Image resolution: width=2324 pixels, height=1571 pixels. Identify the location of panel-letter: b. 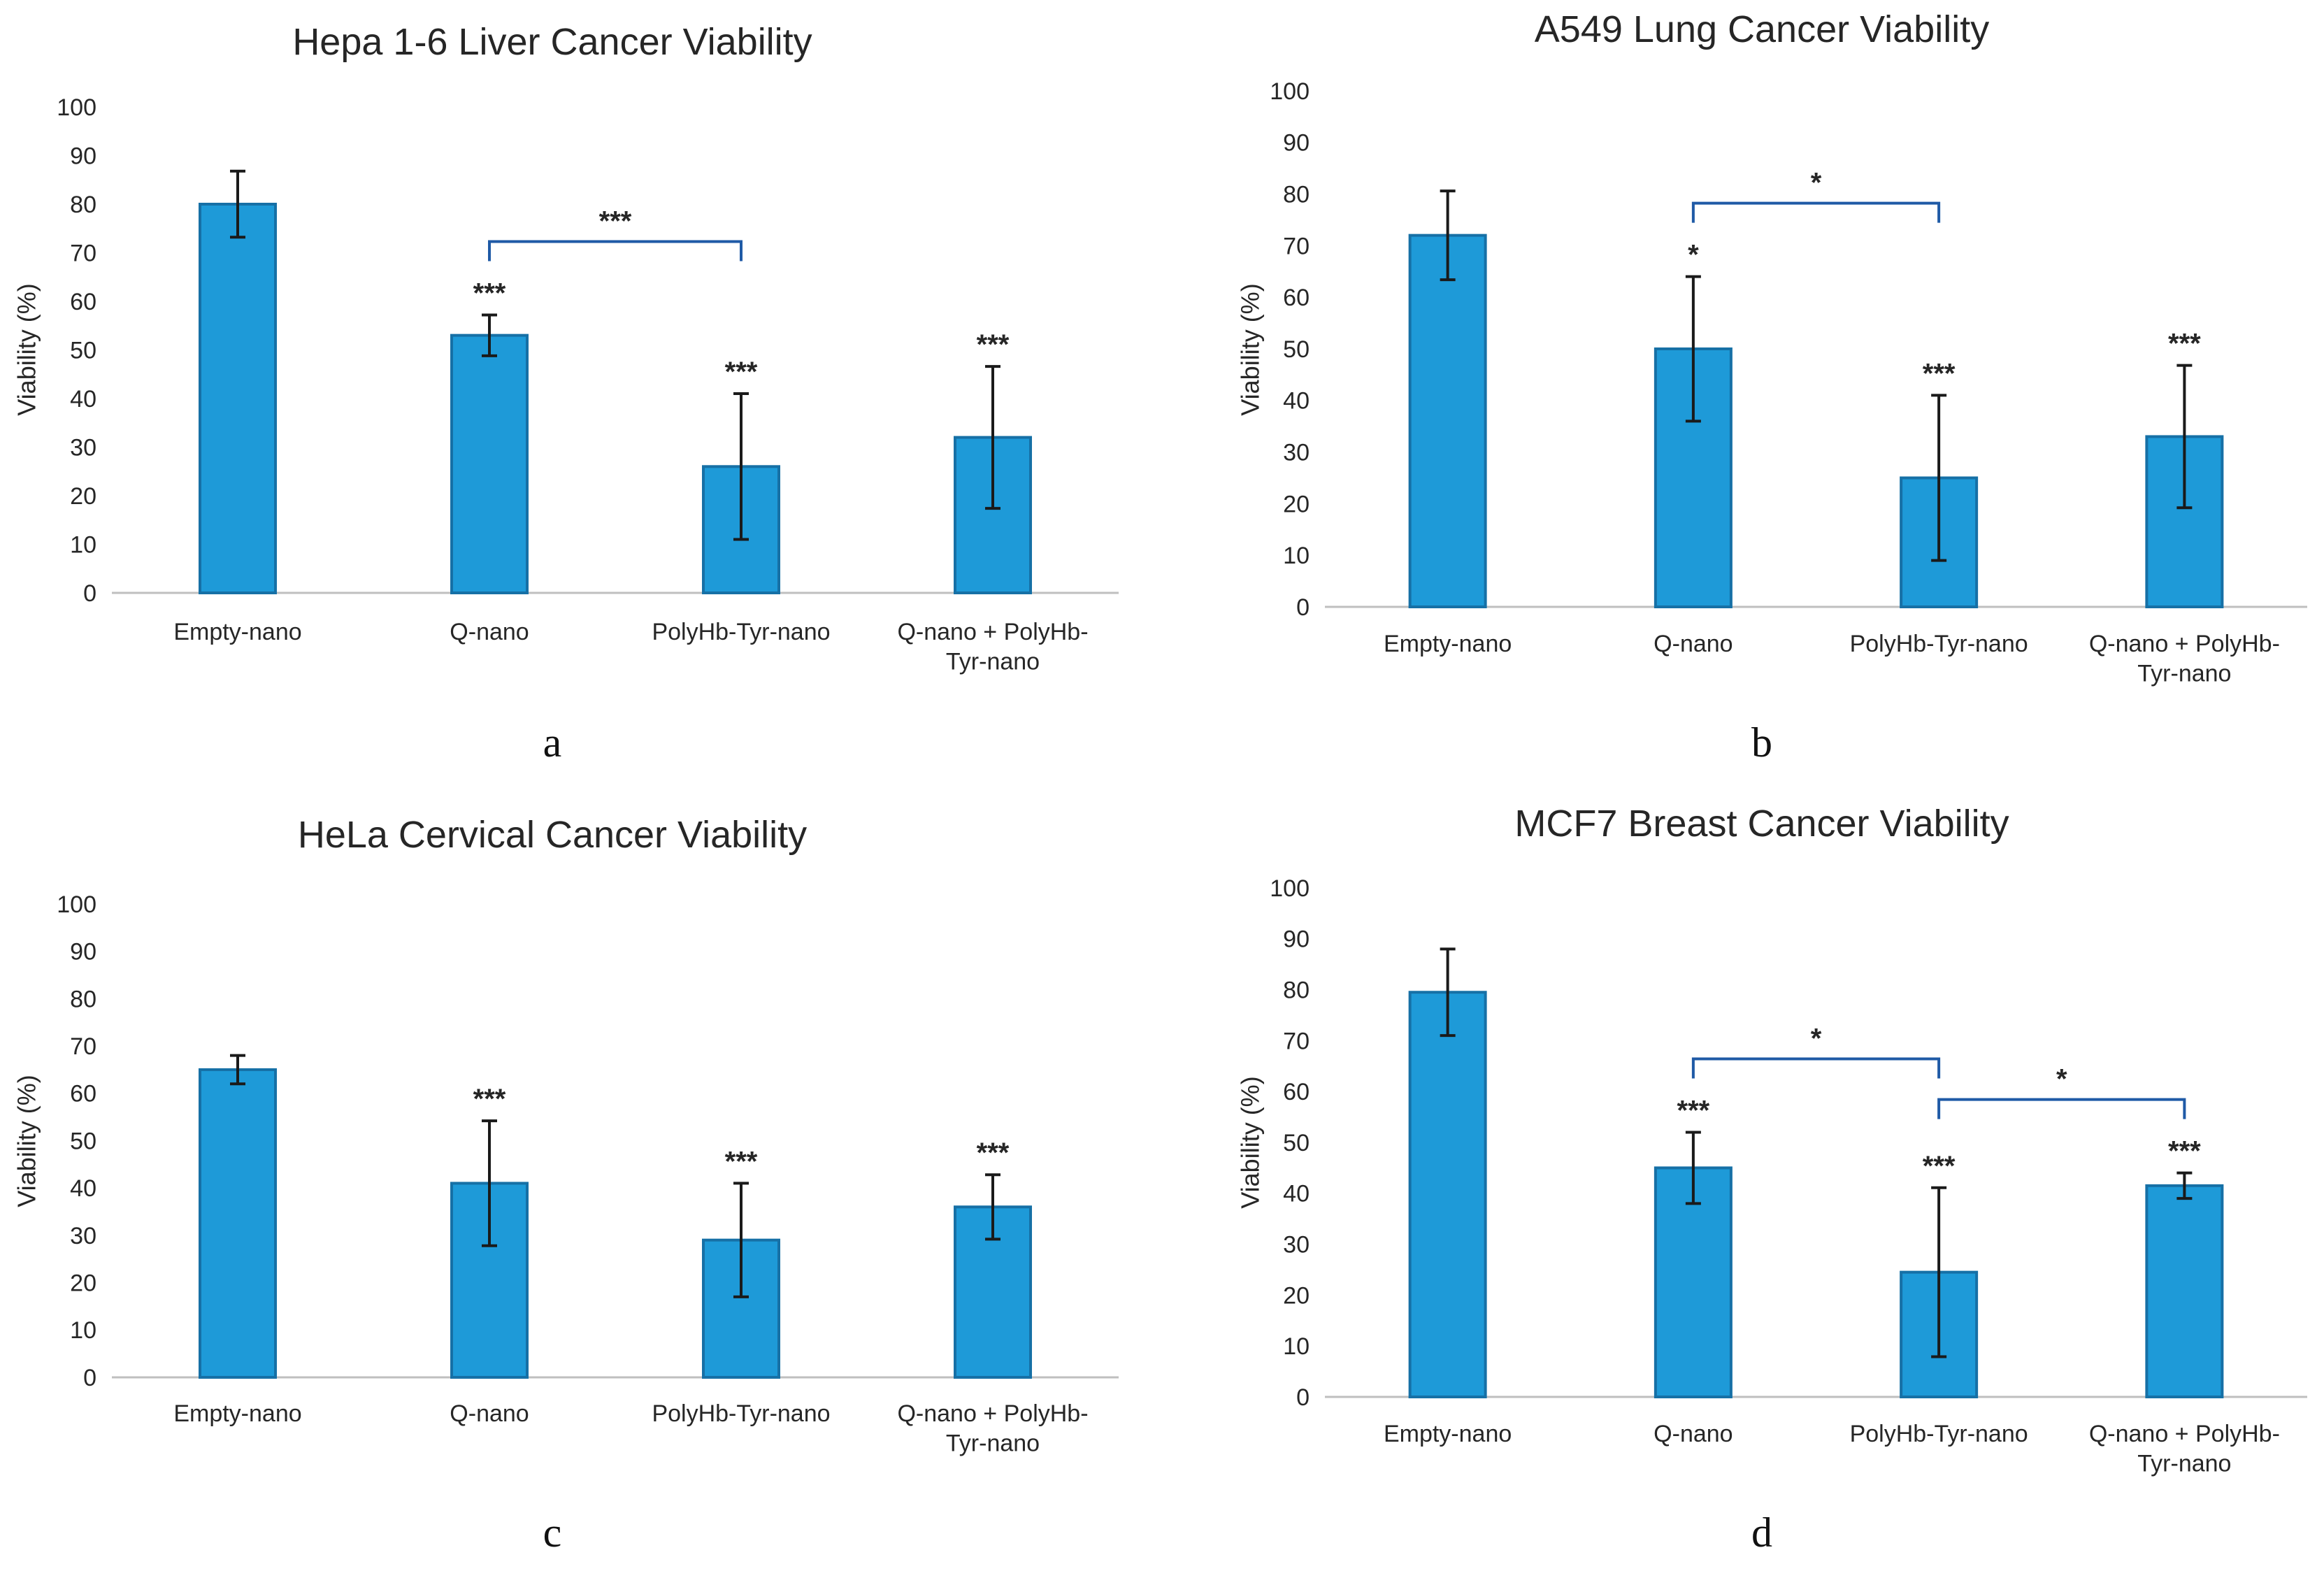
(1761, 742).